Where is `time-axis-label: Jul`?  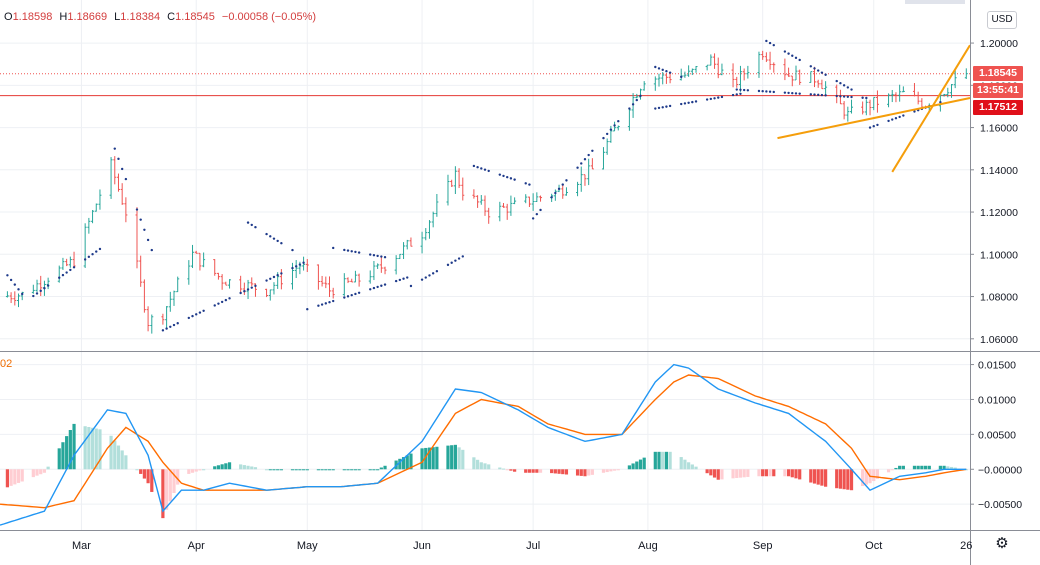
time-axis-label: Jul is located at coordinates (533, 546).